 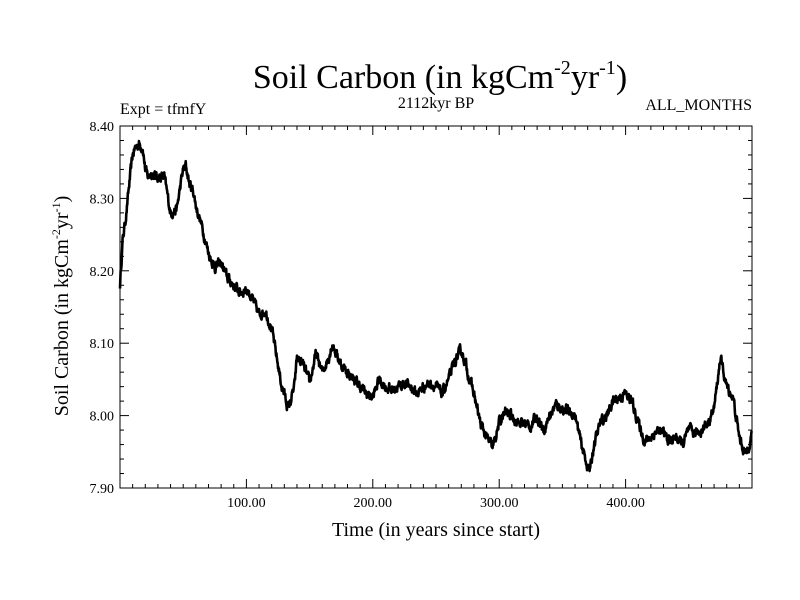 I want to click on y-tick-label: 8.10, so click(x=102, y=344).